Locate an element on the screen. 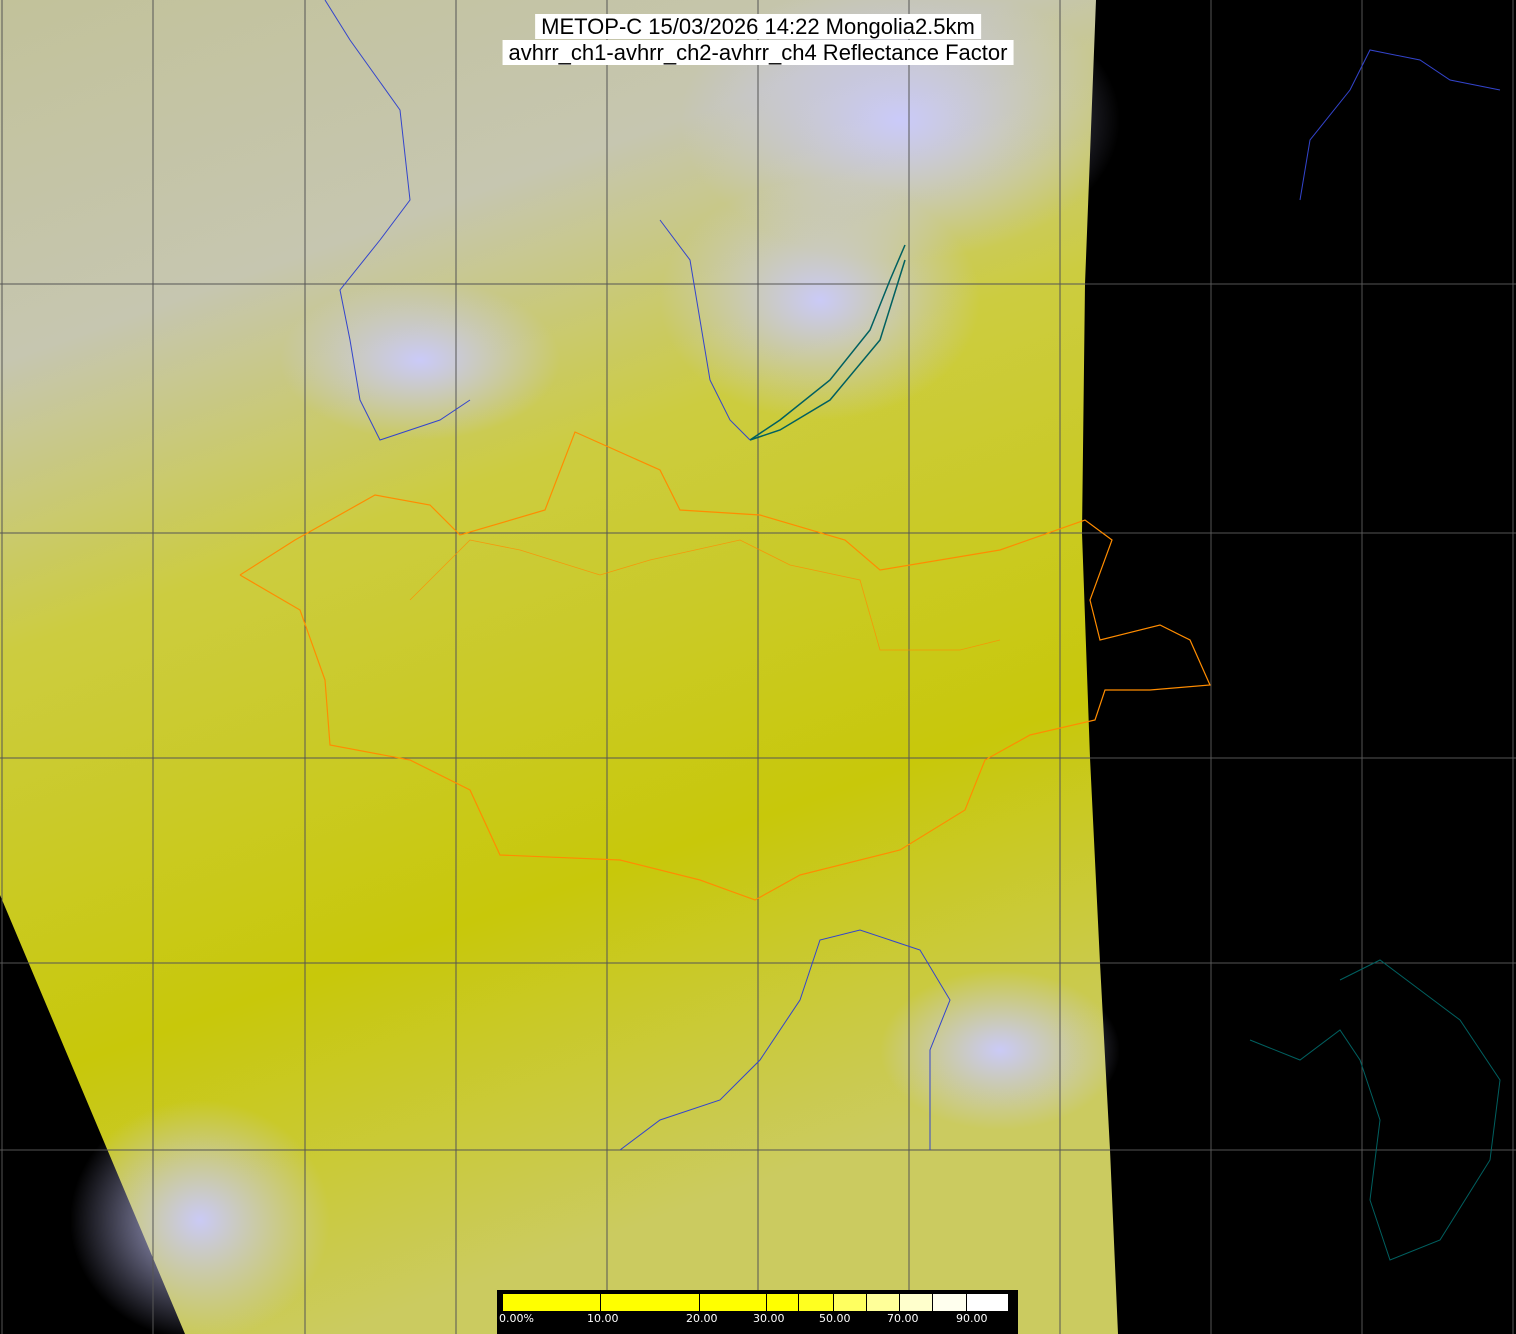 This screenshot has height=1334, width=1516. colorbar-label: 70.00 is located at coordinates (903, 1318).